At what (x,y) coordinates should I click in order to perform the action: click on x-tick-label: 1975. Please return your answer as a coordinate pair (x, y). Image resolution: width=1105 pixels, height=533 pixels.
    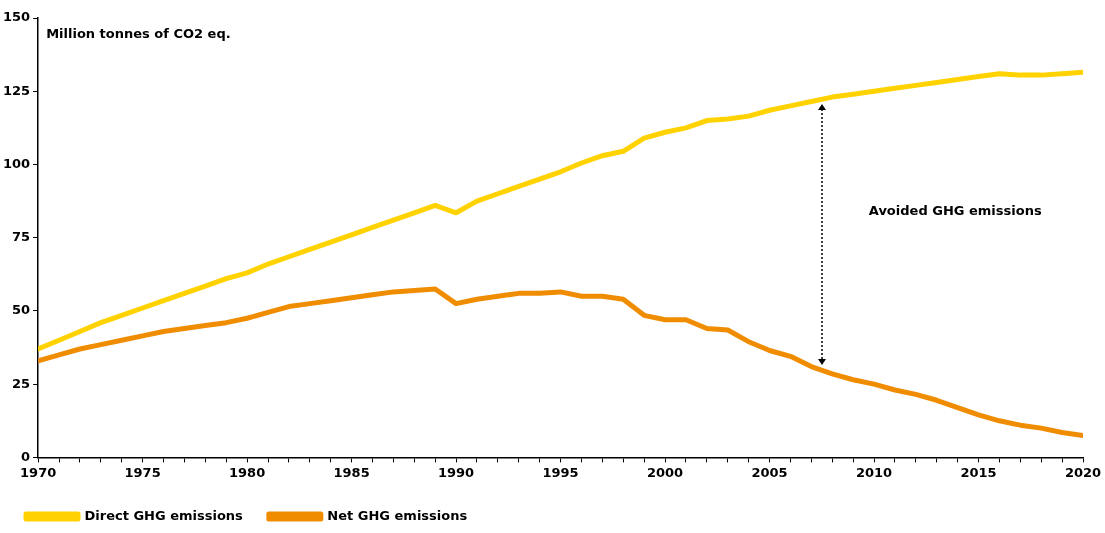
    Looking at the image, I should click on (142, 472).